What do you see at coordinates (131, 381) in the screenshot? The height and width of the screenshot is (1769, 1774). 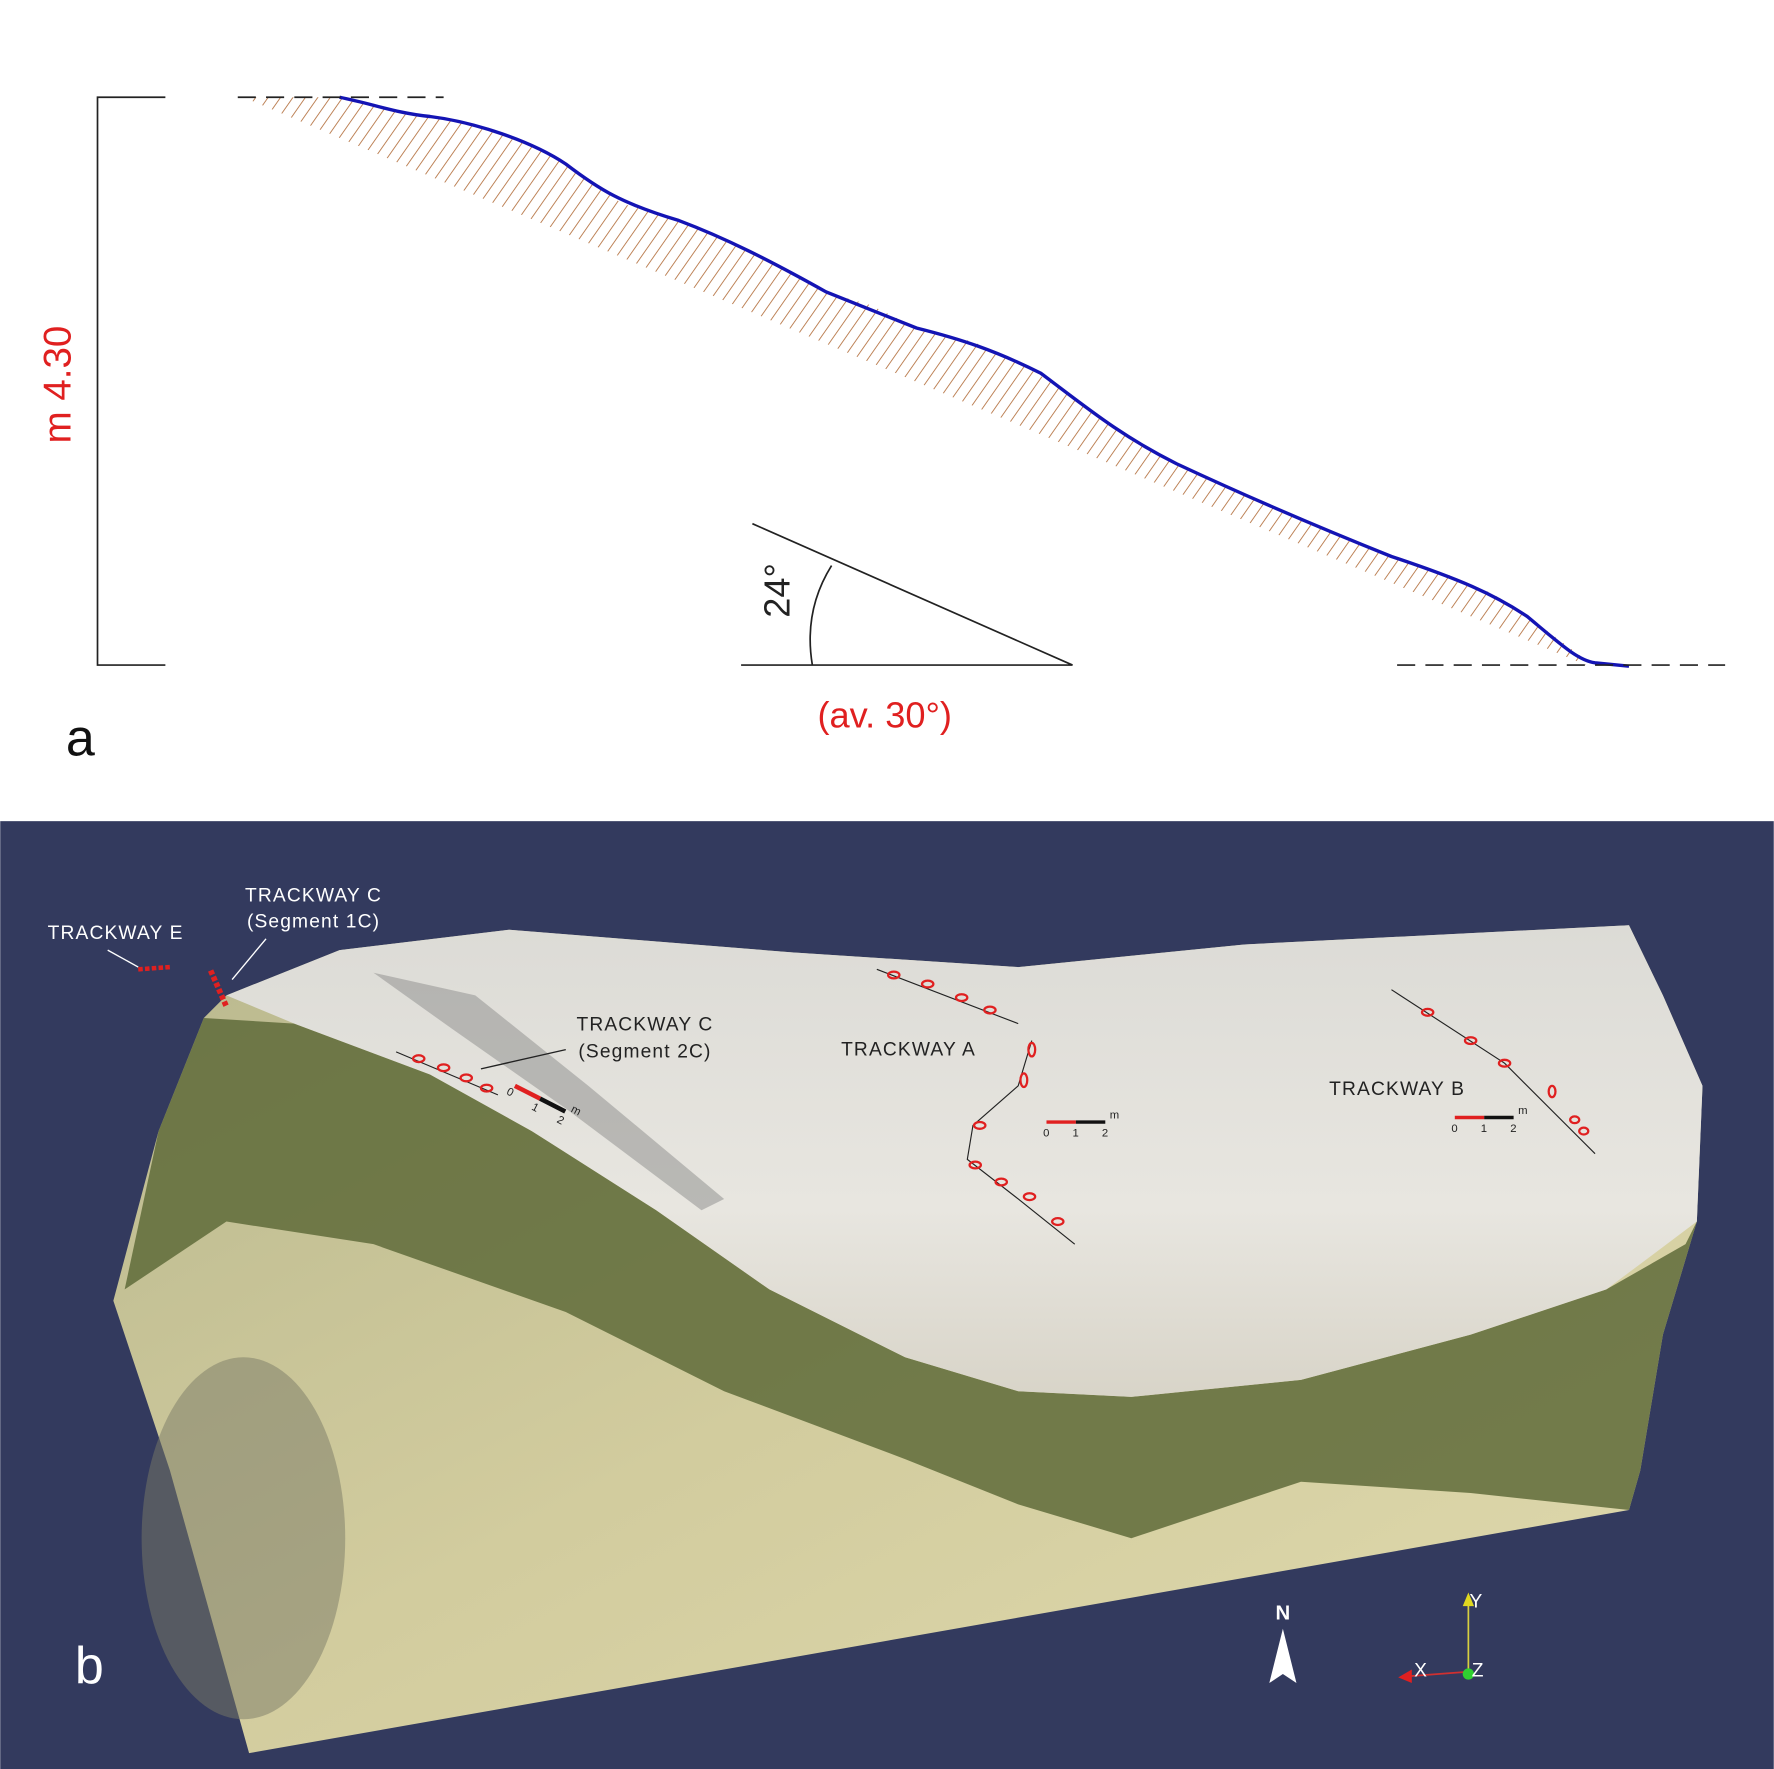 I see `height-bracket` at bounding box center [131, 381].